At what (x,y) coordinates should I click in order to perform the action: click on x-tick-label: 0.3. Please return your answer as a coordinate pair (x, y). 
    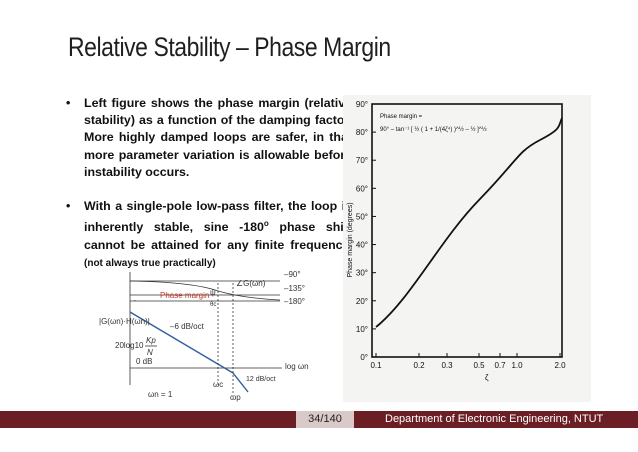
    Looking at the image, I should click on (447, 365).